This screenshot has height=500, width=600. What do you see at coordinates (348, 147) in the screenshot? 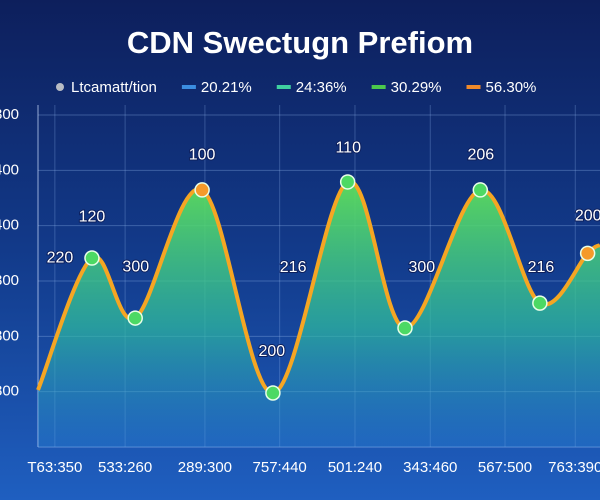
I see `annotation: 110` at bounding box center [348, 147].